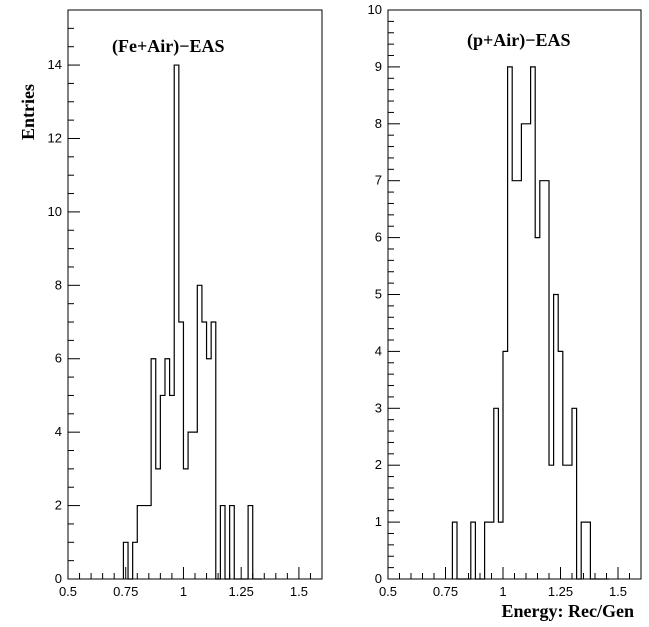 The image size is (649, 627). Describe the element at coordinates (378, 66) in the screenshot. I see `p-air-y-tick-label: 9` at that location.